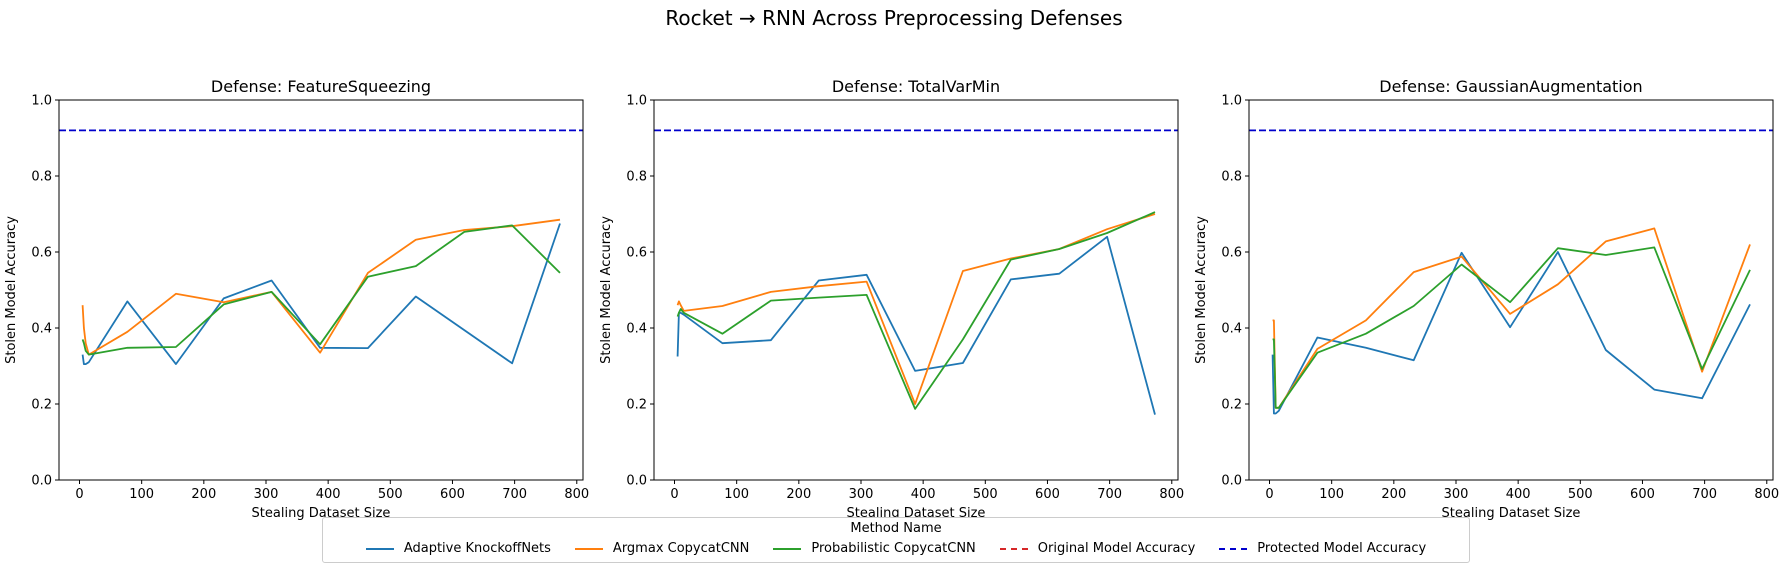 The width and height of the screenshot is (1788, 571). I want to click on subplot-title: Defense: FeatureSqueezing, so click(321, 86).